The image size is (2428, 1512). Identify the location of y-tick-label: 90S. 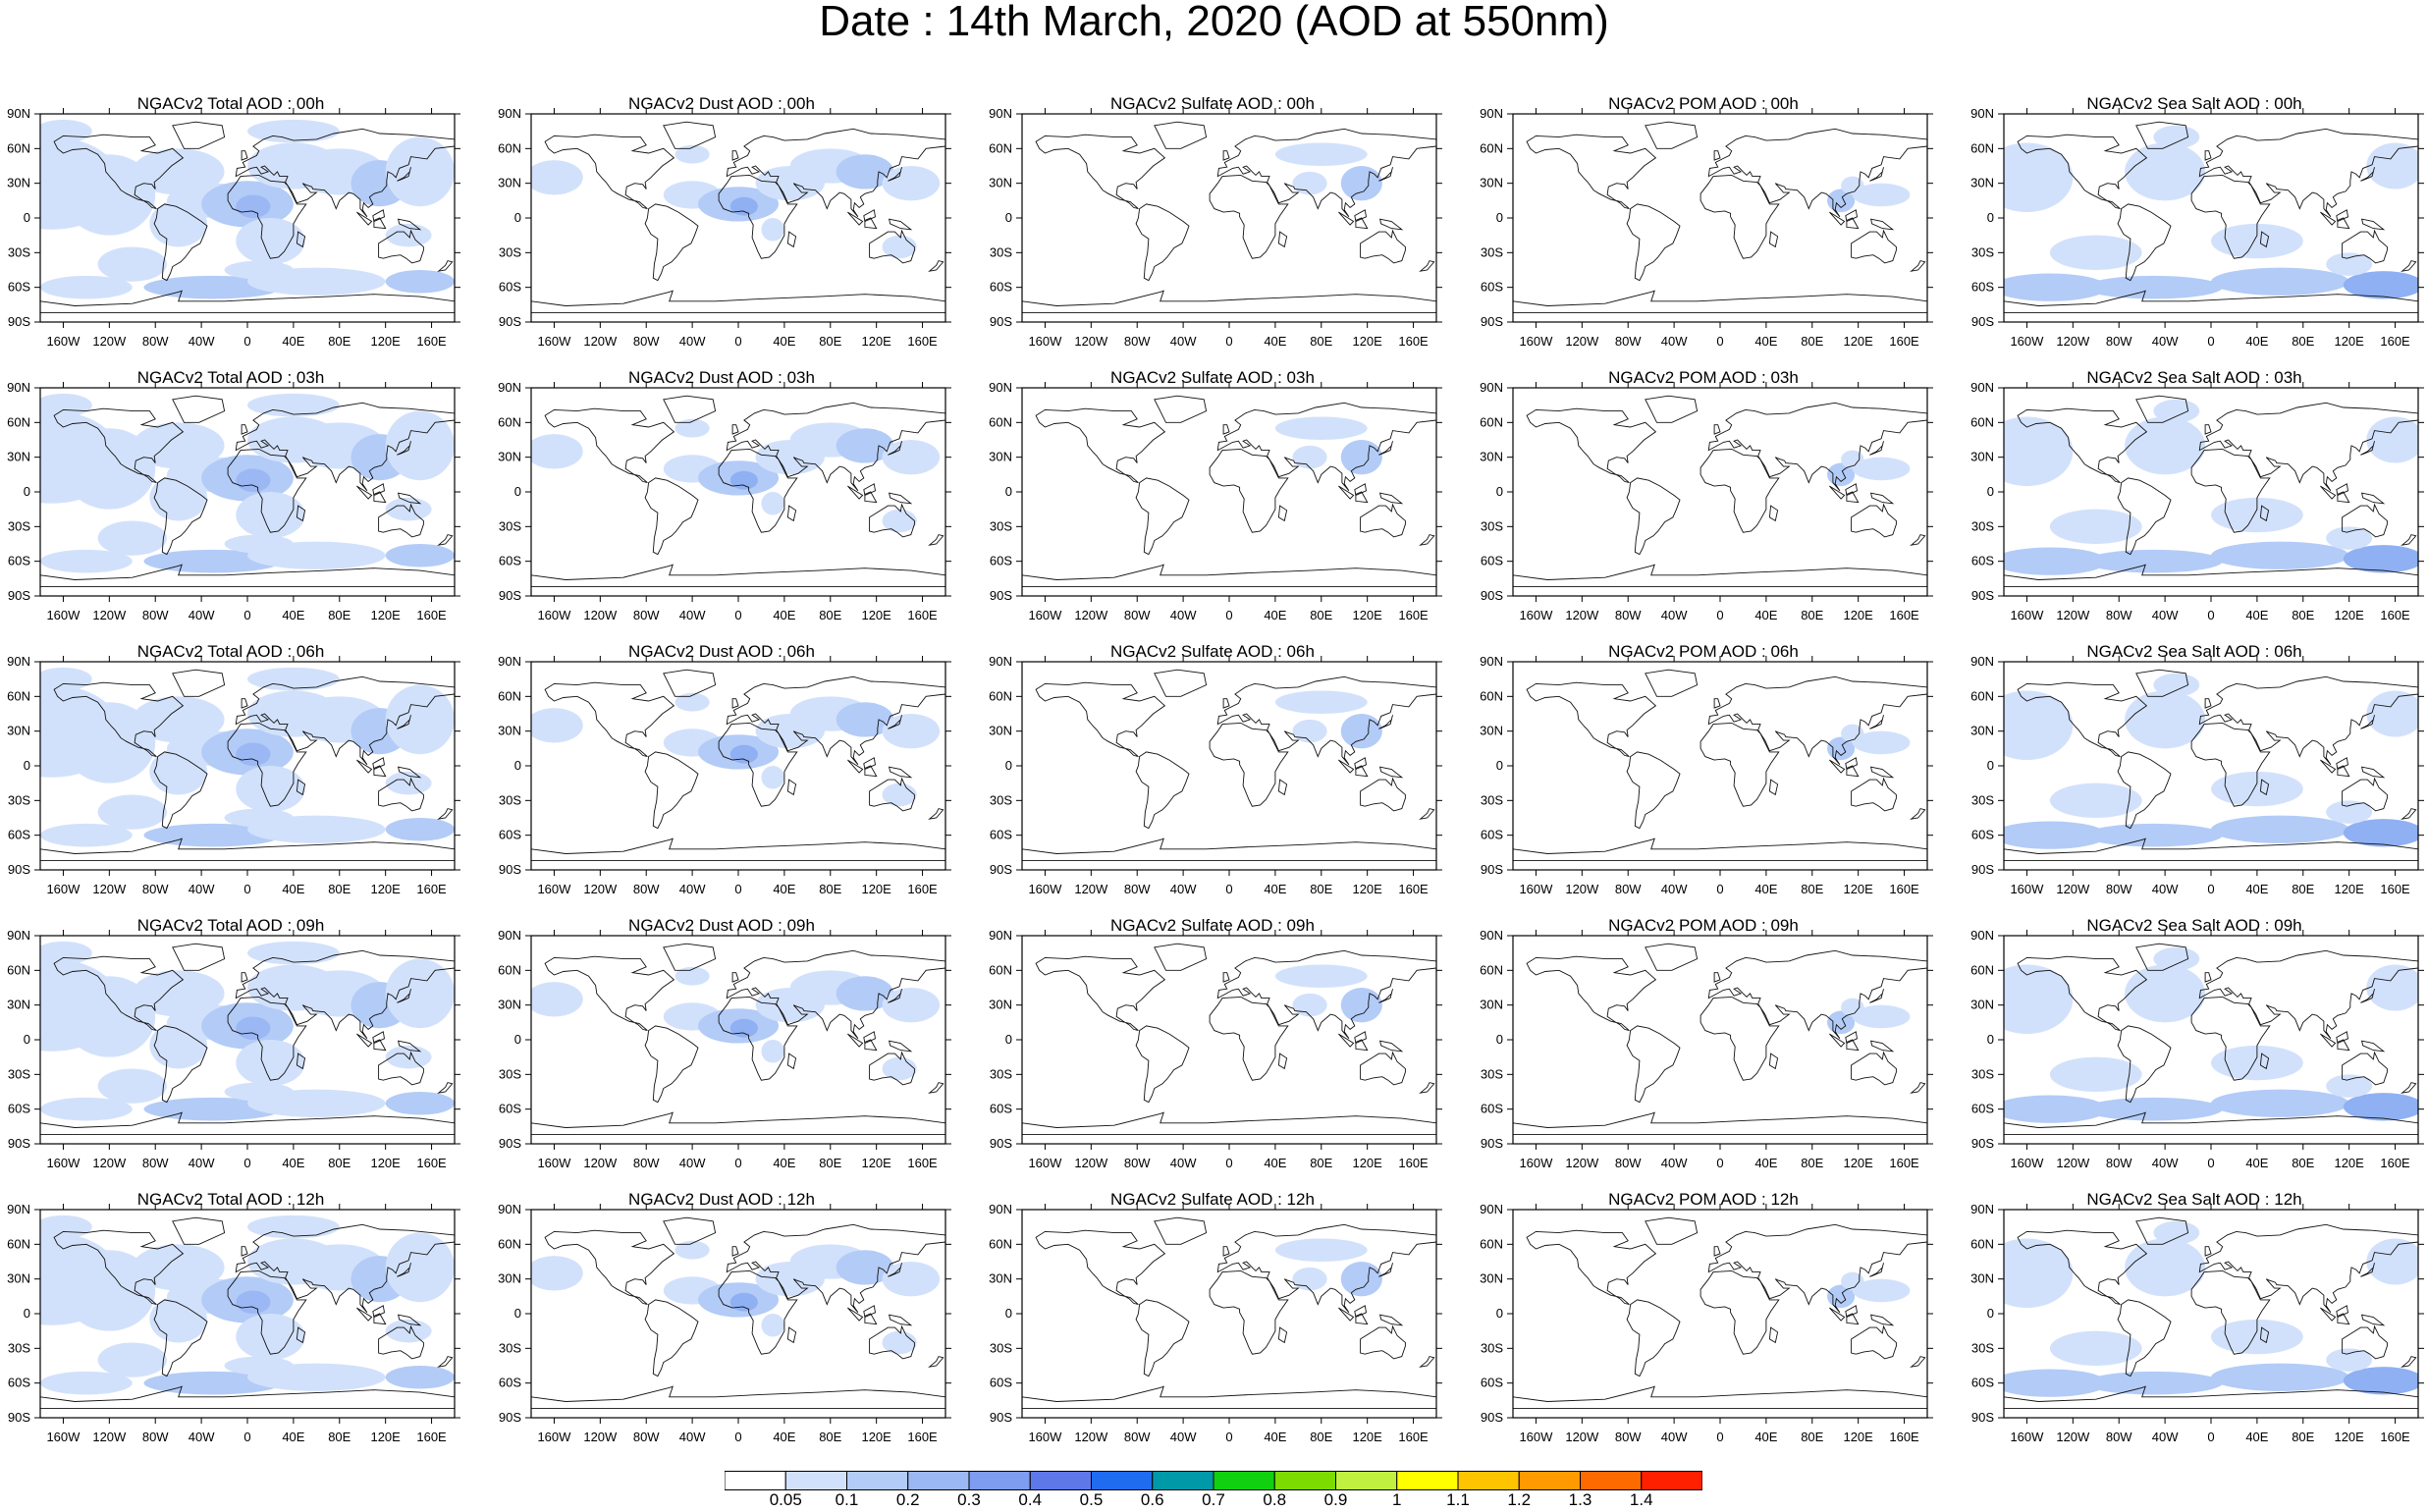
(1492, 870).